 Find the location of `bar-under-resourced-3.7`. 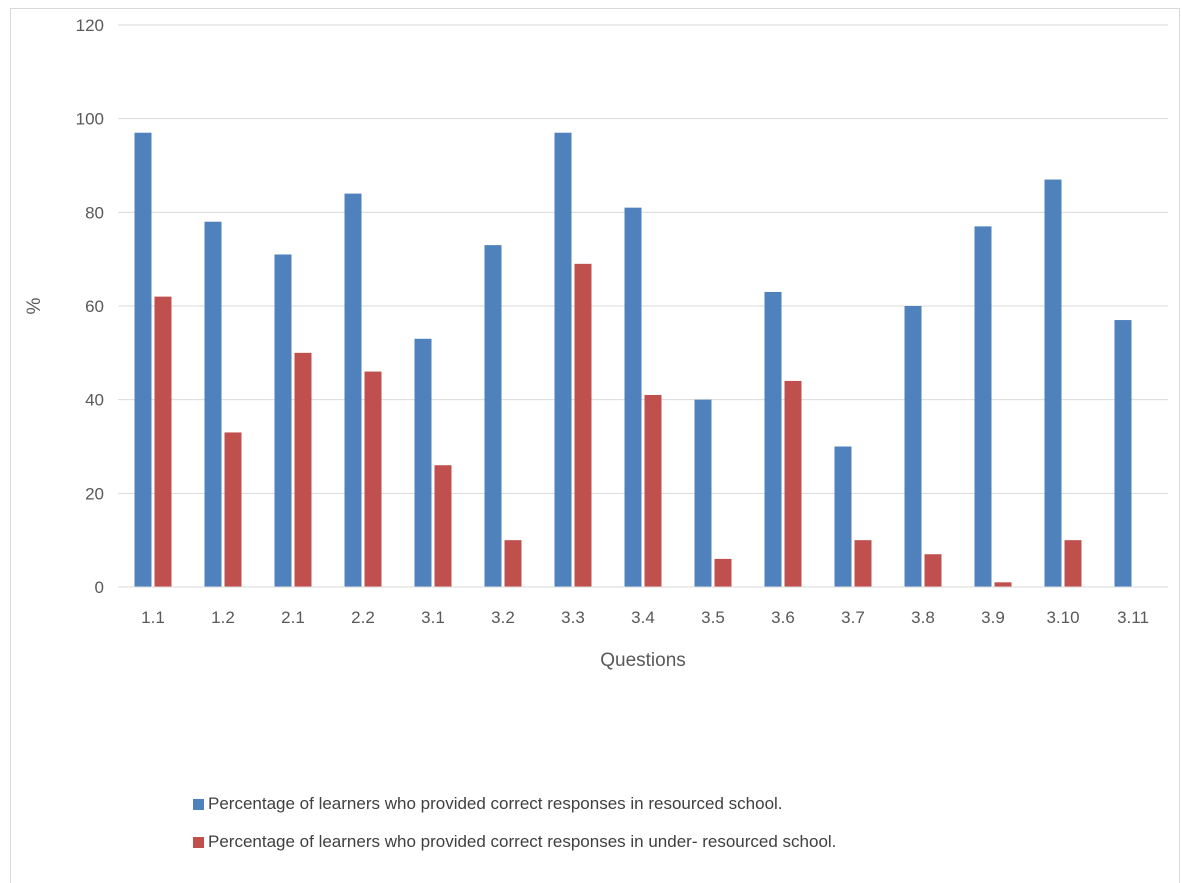

bar-under-resourced-3.7 is located at coordinates (863, 563).